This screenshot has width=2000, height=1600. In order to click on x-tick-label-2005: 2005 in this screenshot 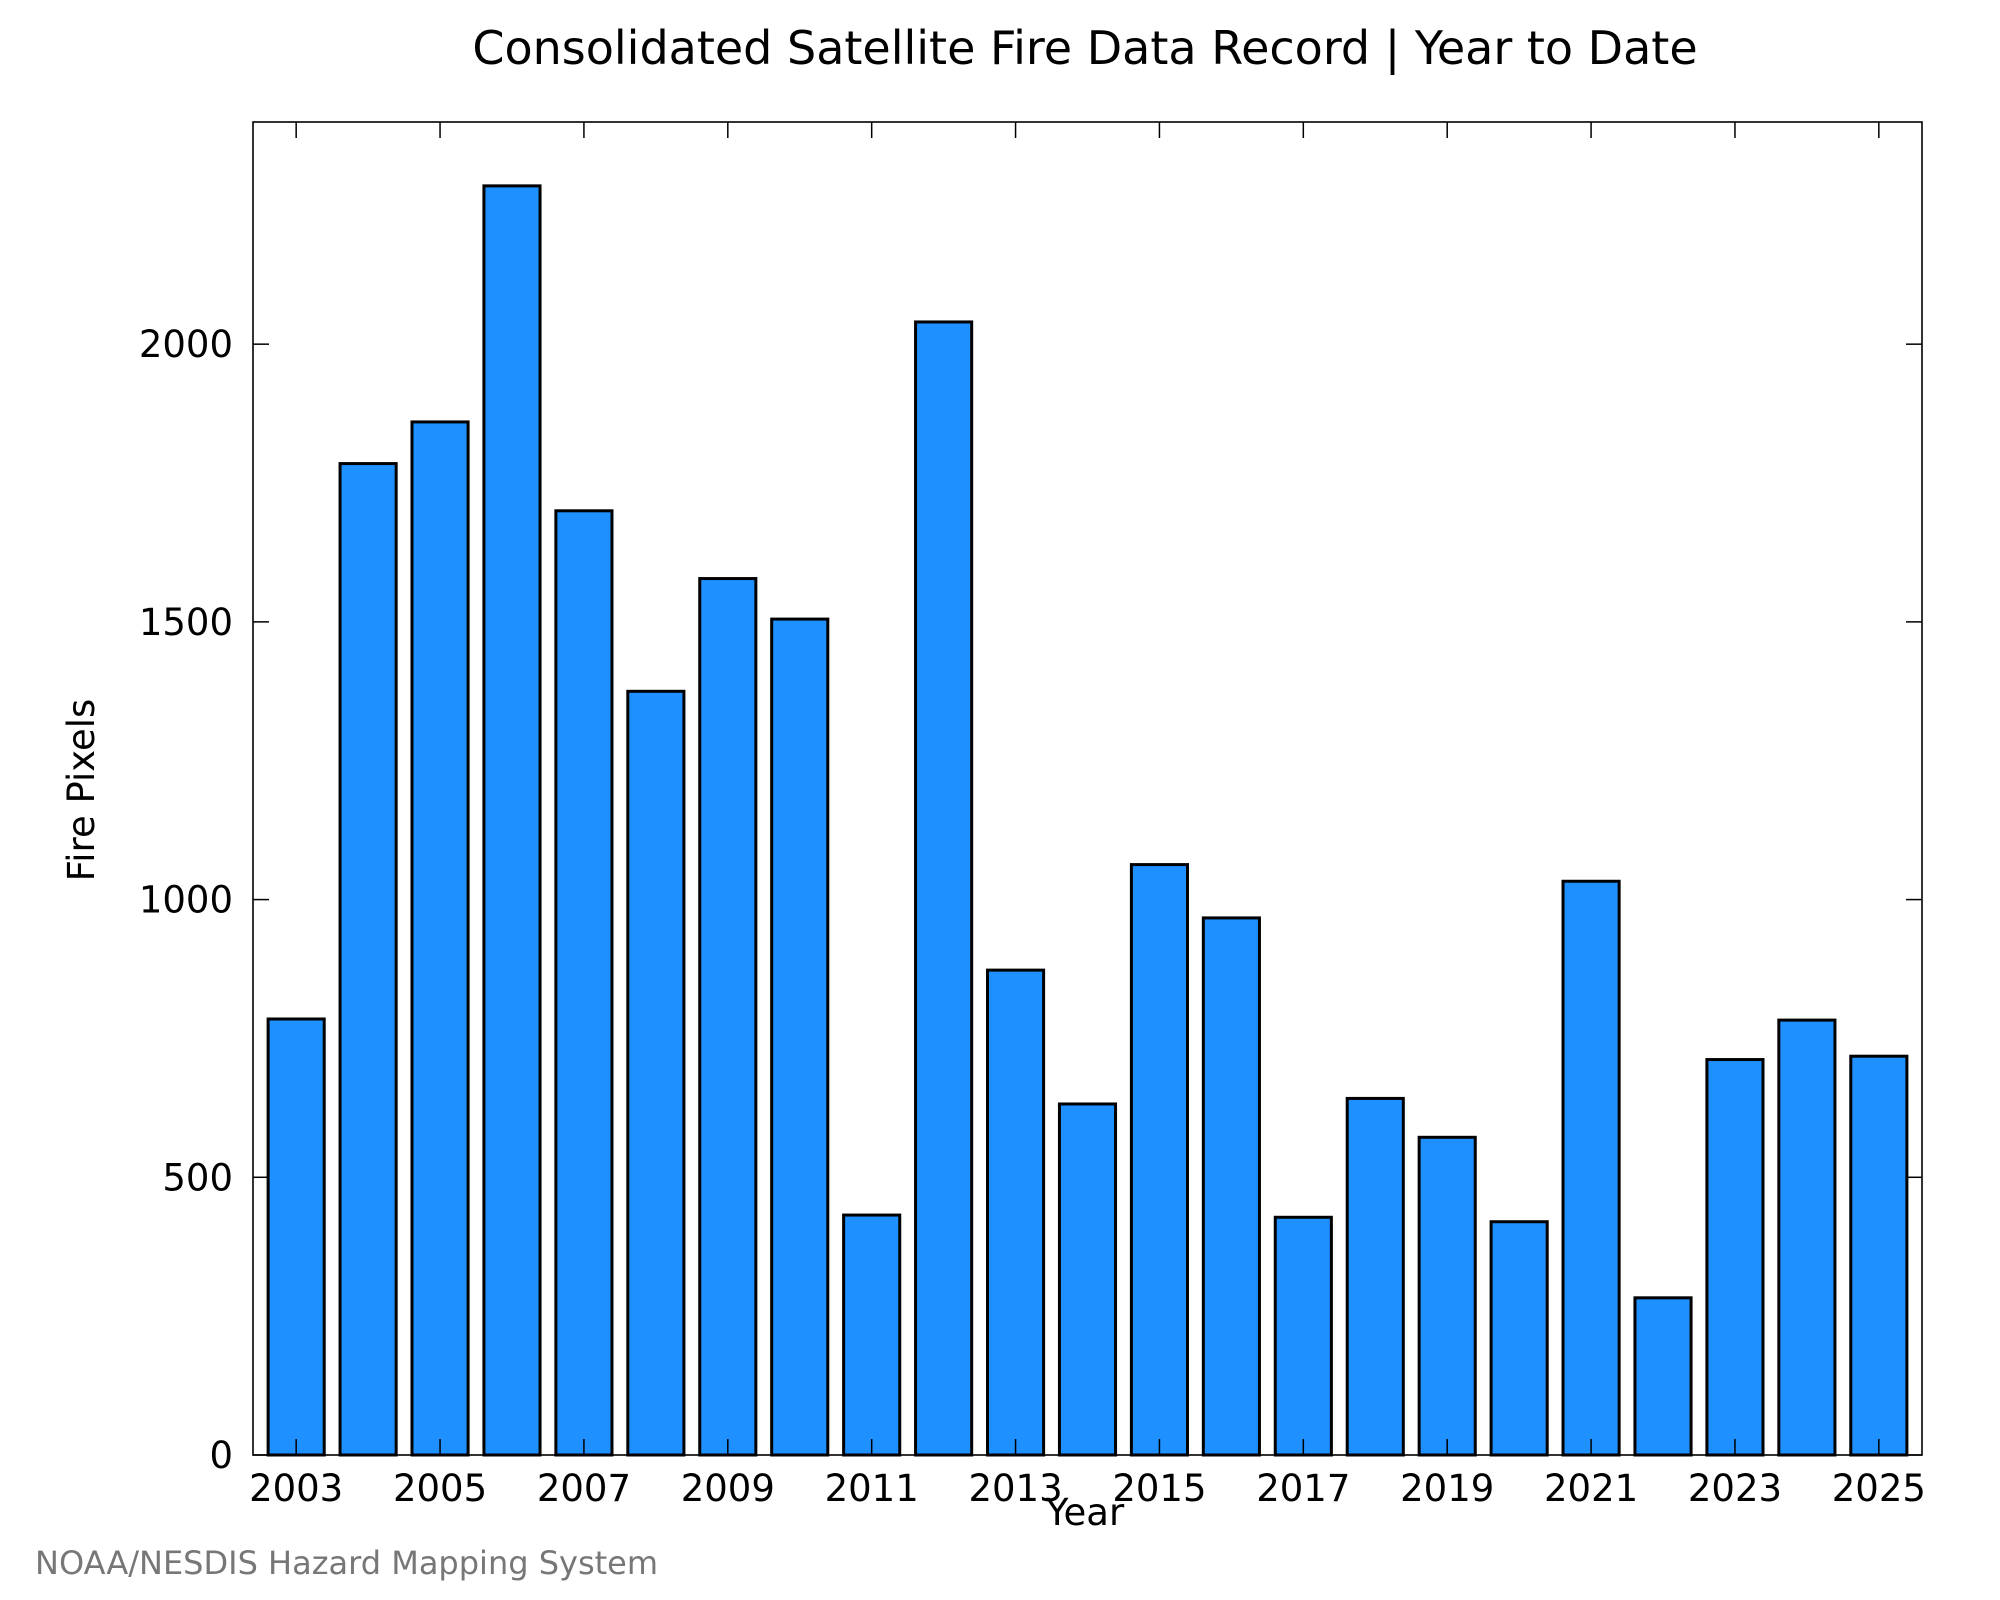, I will do `click(440, 1488)`.